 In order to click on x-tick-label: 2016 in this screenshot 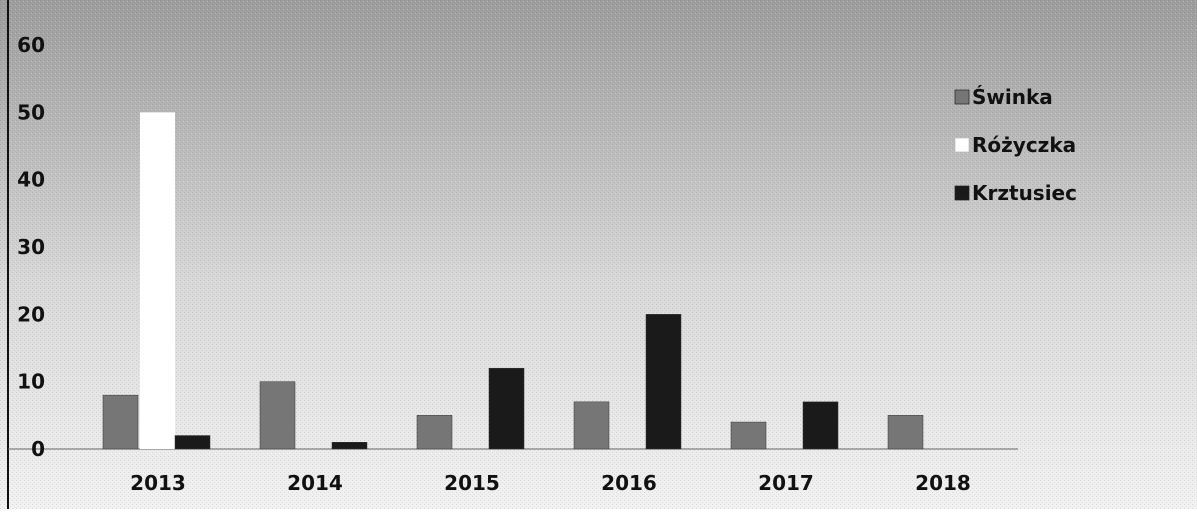, I will do `click(629, 483)`.